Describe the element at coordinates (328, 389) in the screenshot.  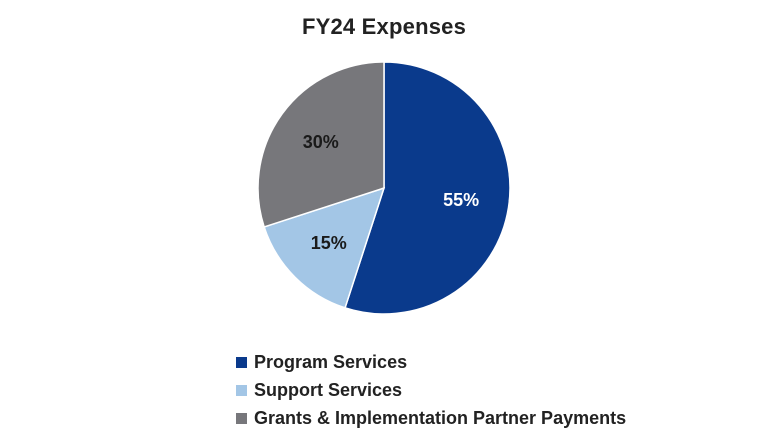
I see `legend-label-support-services: Support Services` at that location.